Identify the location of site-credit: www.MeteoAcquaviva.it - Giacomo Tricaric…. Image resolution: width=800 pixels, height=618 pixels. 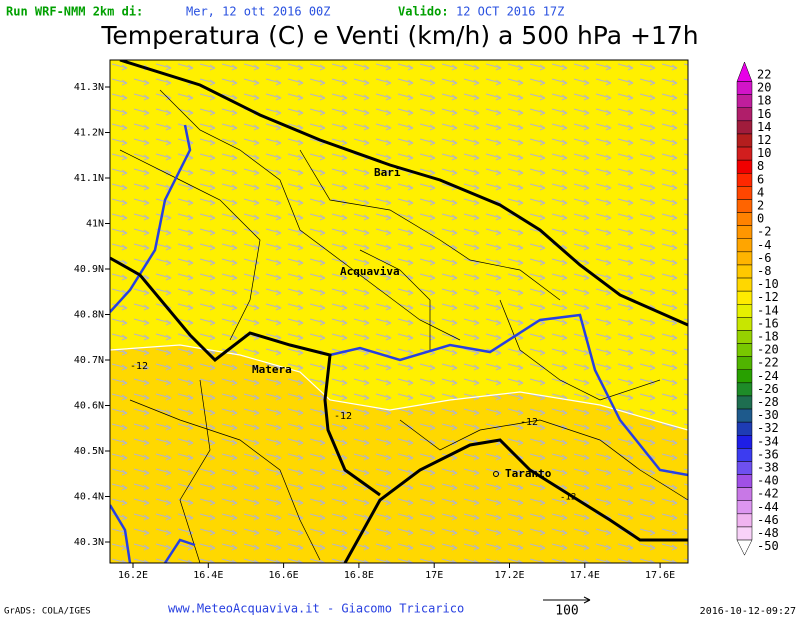
(316, 609).